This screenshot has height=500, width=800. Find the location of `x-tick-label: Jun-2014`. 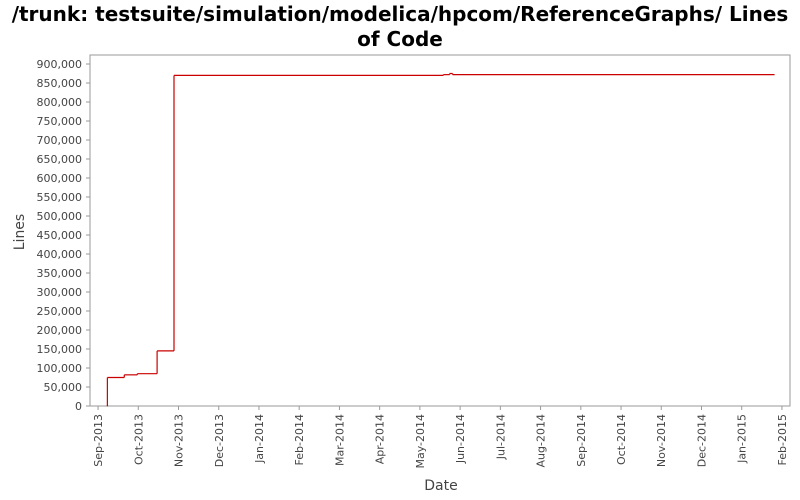

x-tick-label: Jun-2014 is located at coordinates (460, 439).